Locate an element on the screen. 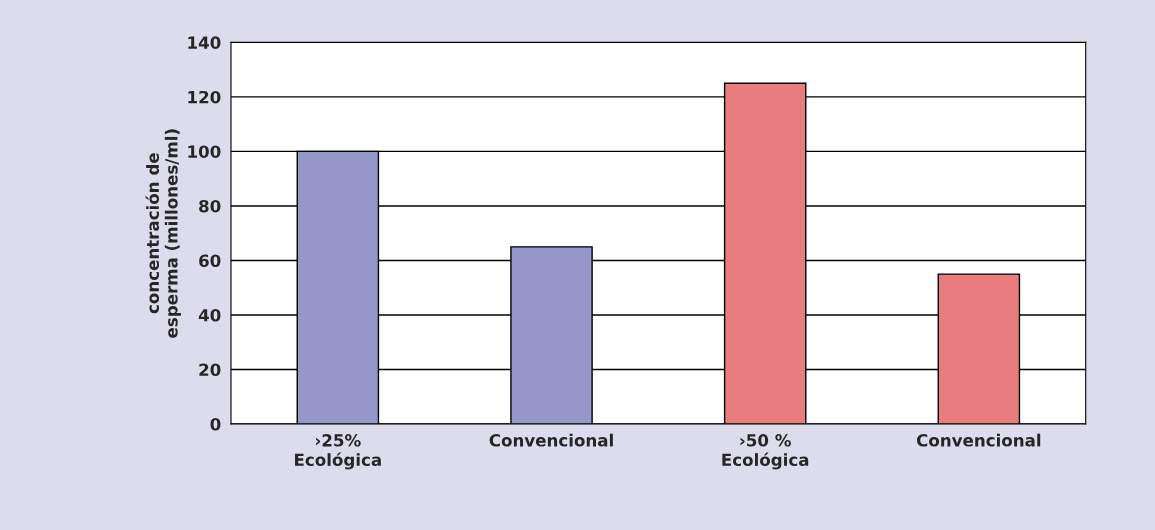 The height and width of the screenshot is (530, 1155). y-tick-label: 40 is located at coordinates (209, 315).